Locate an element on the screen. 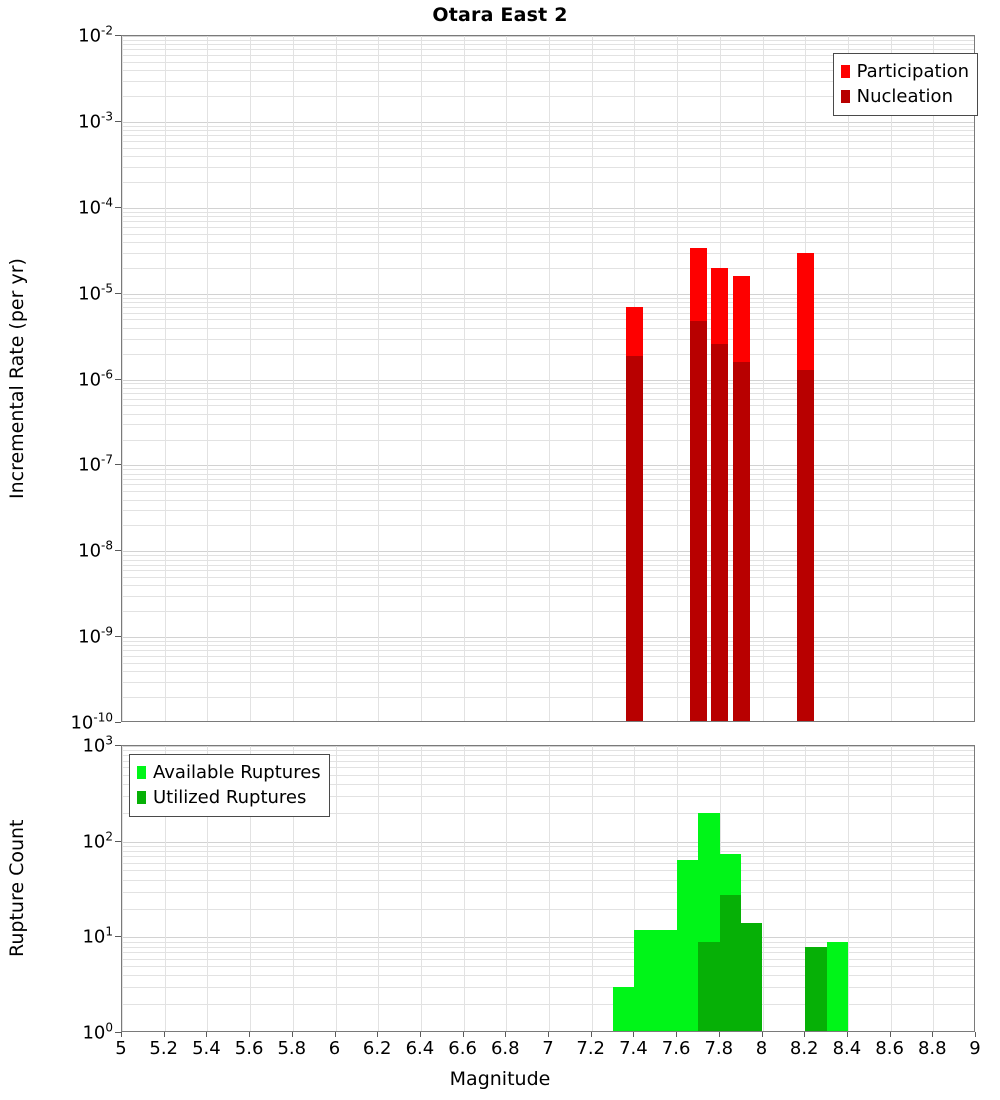  top-panel-legend: Participation Nucleation is located at coordinates (905, 84).